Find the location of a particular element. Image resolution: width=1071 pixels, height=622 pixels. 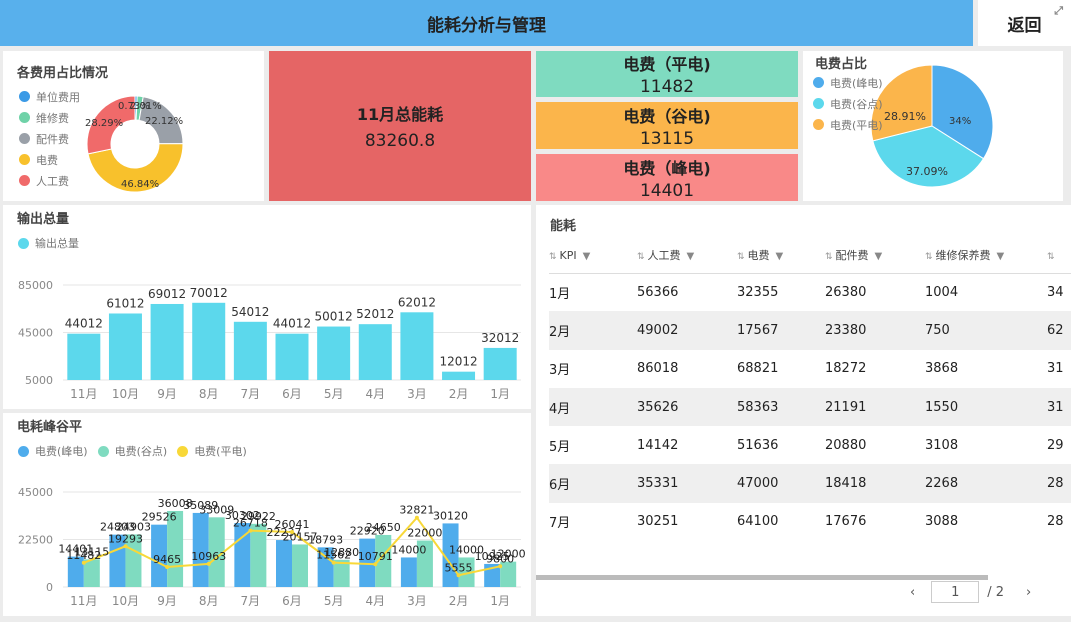

x-tick-label: 6月 is located at coordinates (292, 601).